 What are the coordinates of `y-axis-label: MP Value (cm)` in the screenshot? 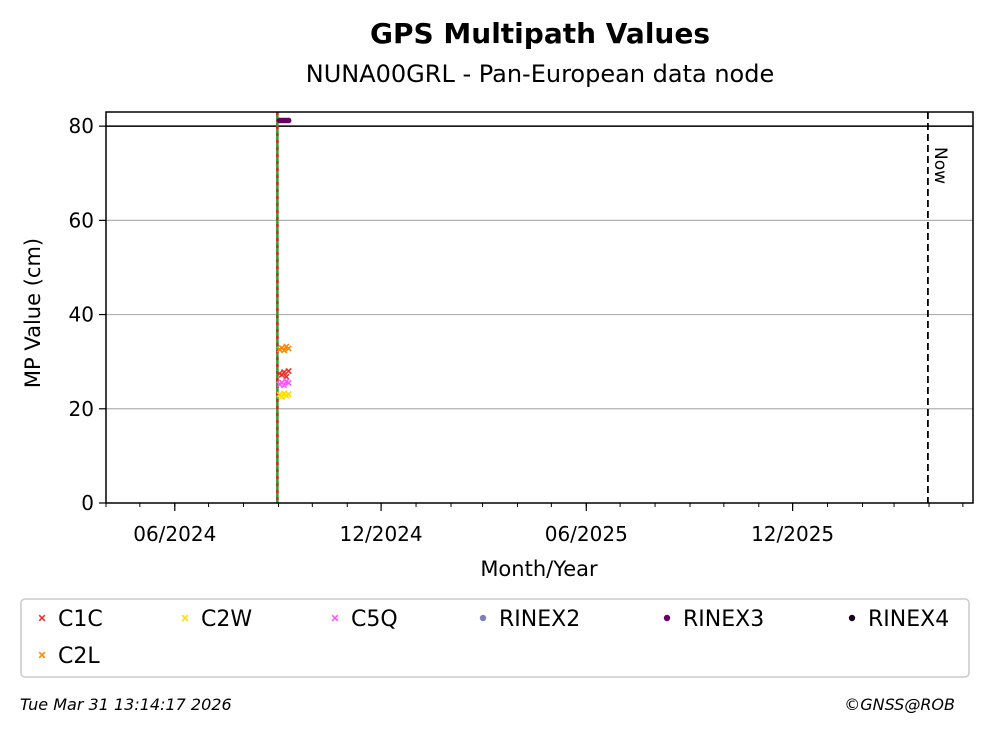 It's located at (33, 313).